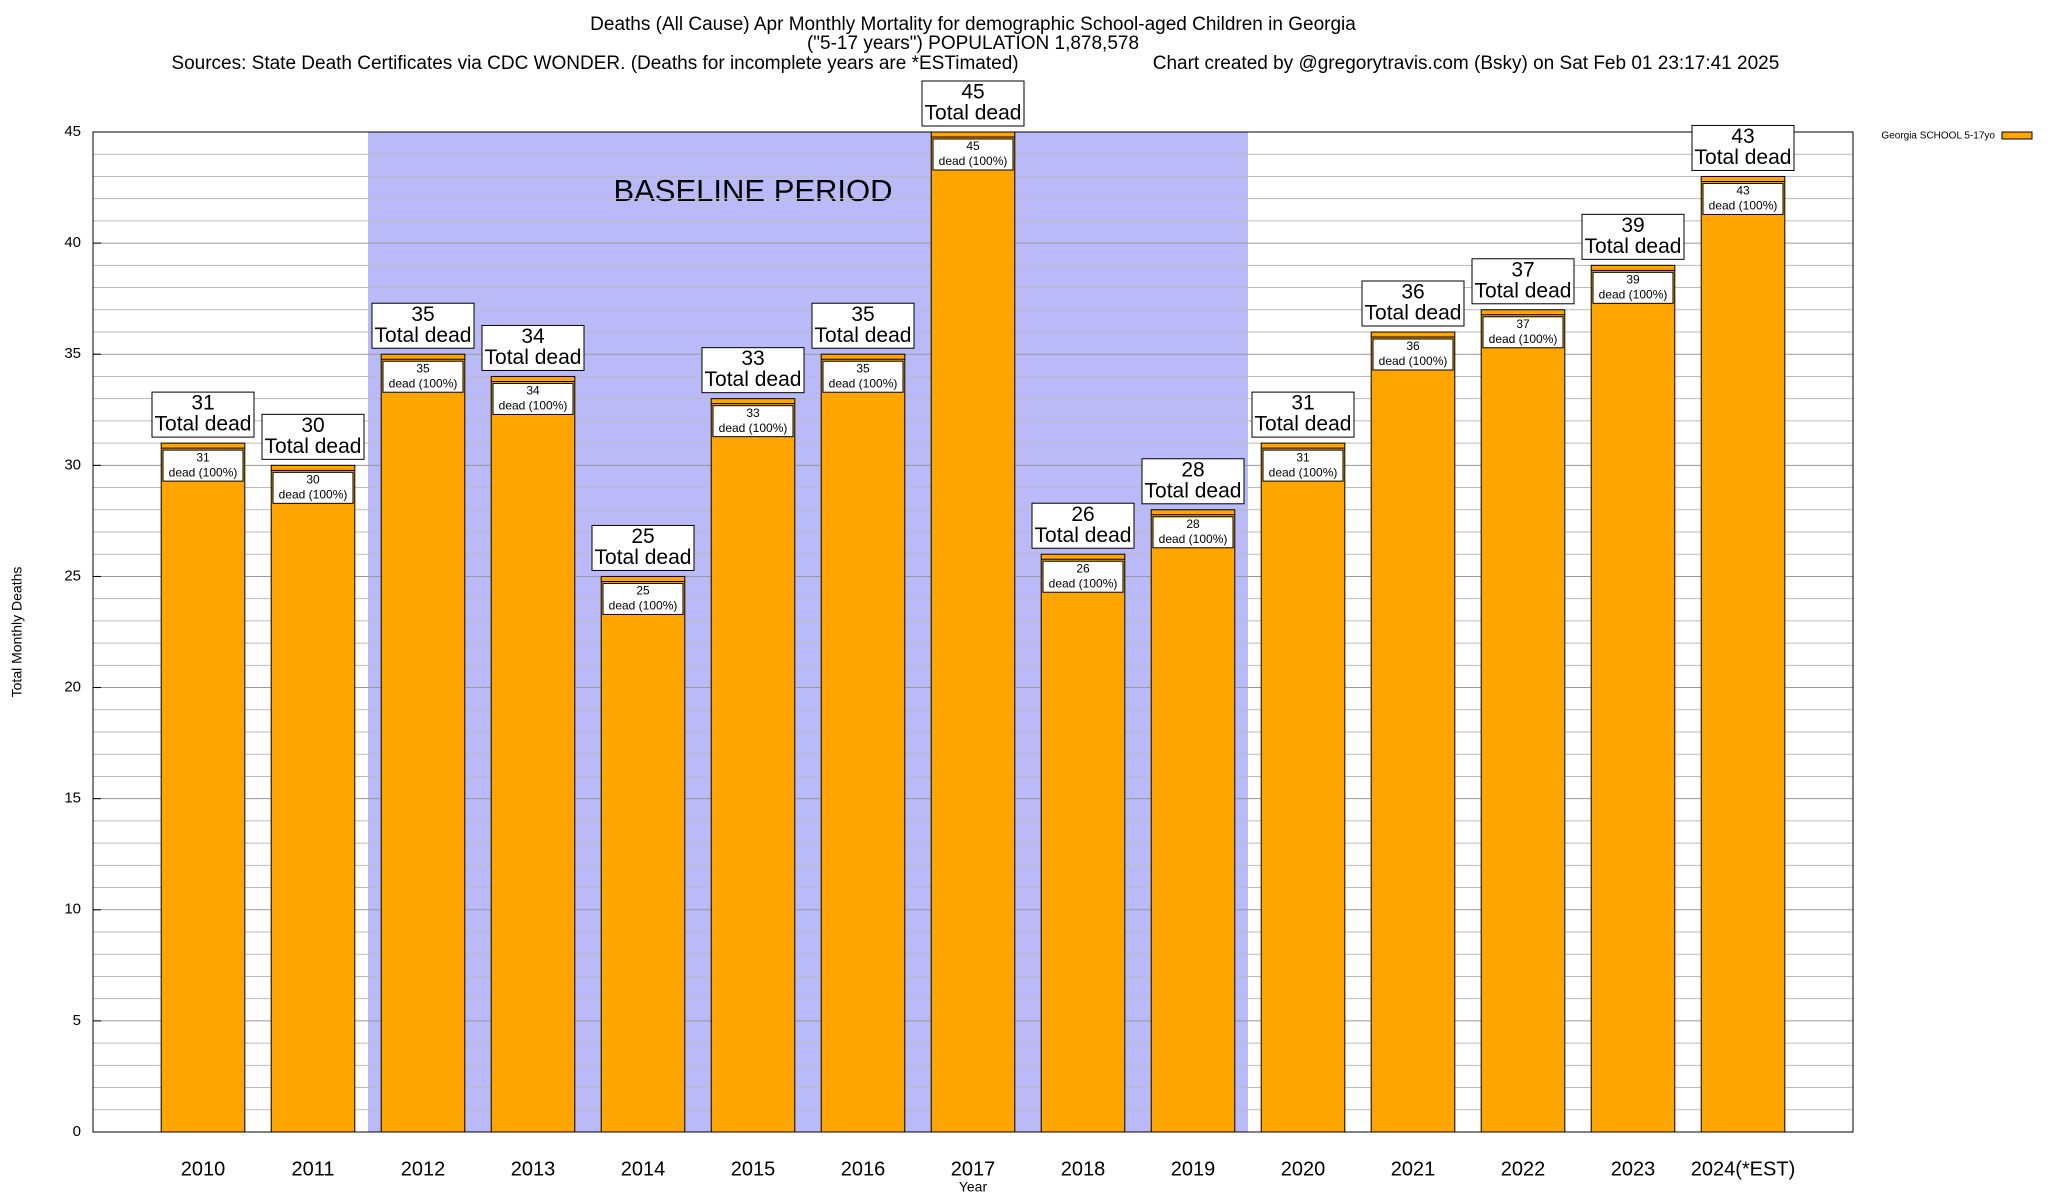 Image resolution: width=2048 pixels, height=1200 pixels. Describe the element at coordinates (973, 1187) in the screenshot. I see `x-axis-label: Year` at that location.